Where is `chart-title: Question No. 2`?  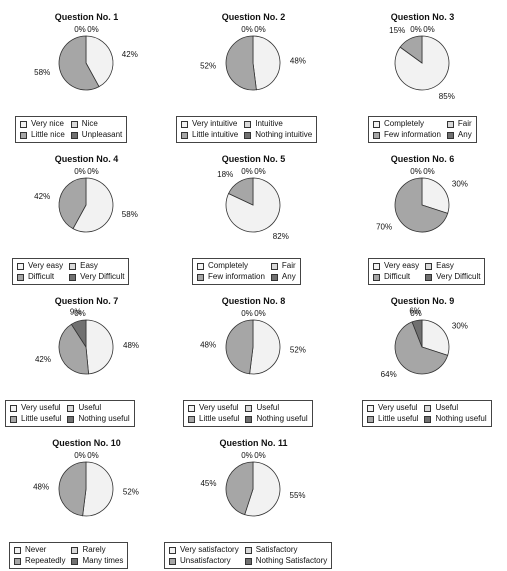
chart-title: Question No. 2 is located at coordinates (253, 17).